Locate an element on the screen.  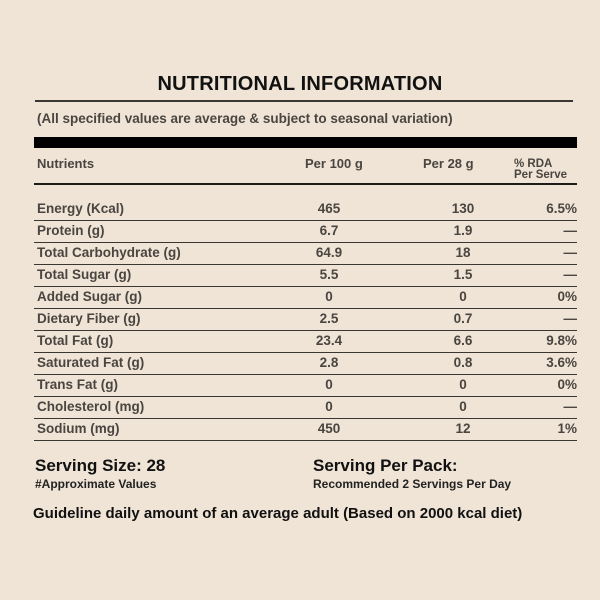
value-rda: 9.8% is located at coordinates (561, 340).